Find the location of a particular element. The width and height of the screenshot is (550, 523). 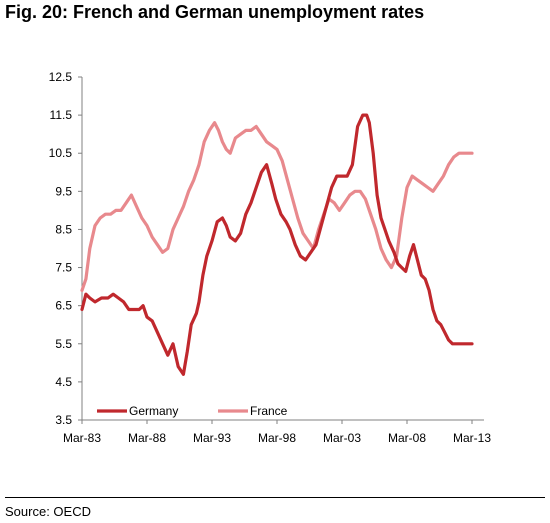

y-tick-label: 5.5 is located at coordinates (63, 344).